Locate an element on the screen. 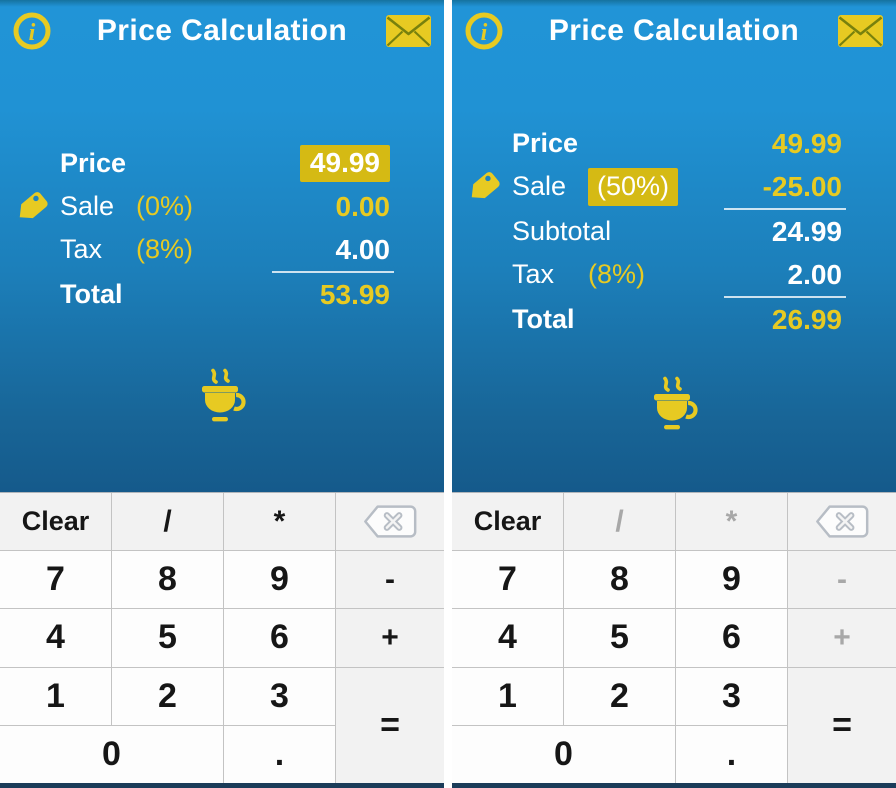 Image resolution: width=896 pixels, height=788 pixels. summary-row-sale: Sale (50%) -25.00 is located at coordinates (674, 186).